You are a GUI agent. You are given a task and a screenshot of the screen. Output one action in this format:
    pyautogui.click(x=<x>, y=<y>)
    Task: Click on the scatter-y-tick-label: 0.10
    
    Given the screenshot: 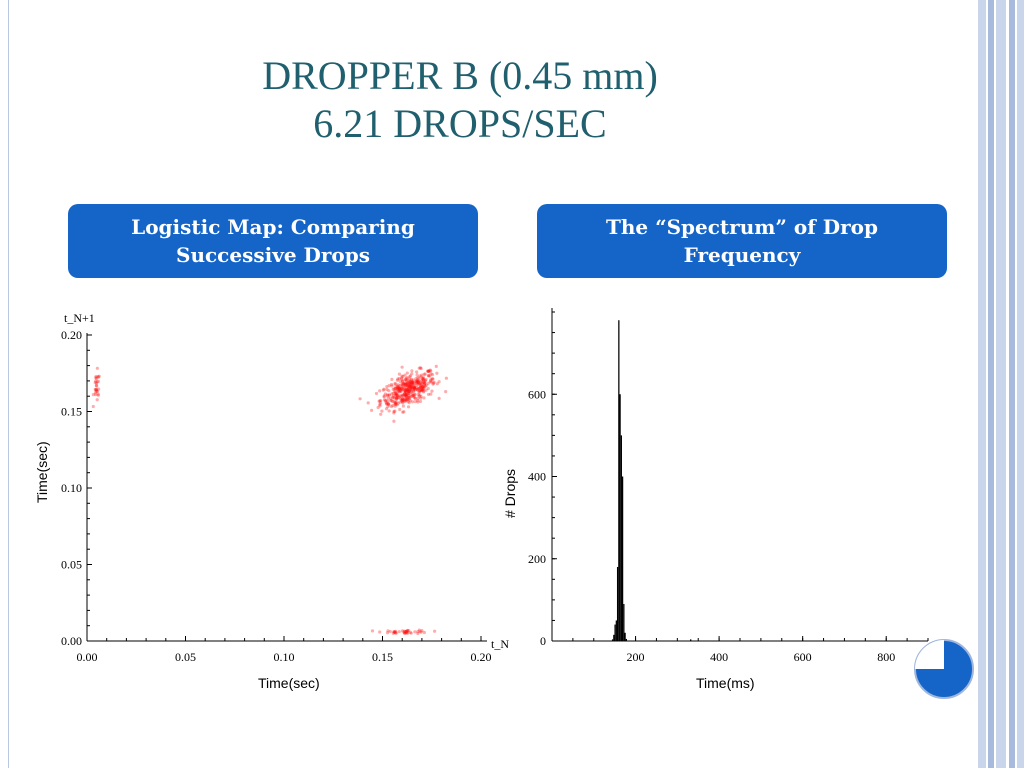 What is the action you would take?
    pyautogui.click(x=71, y=488)
    